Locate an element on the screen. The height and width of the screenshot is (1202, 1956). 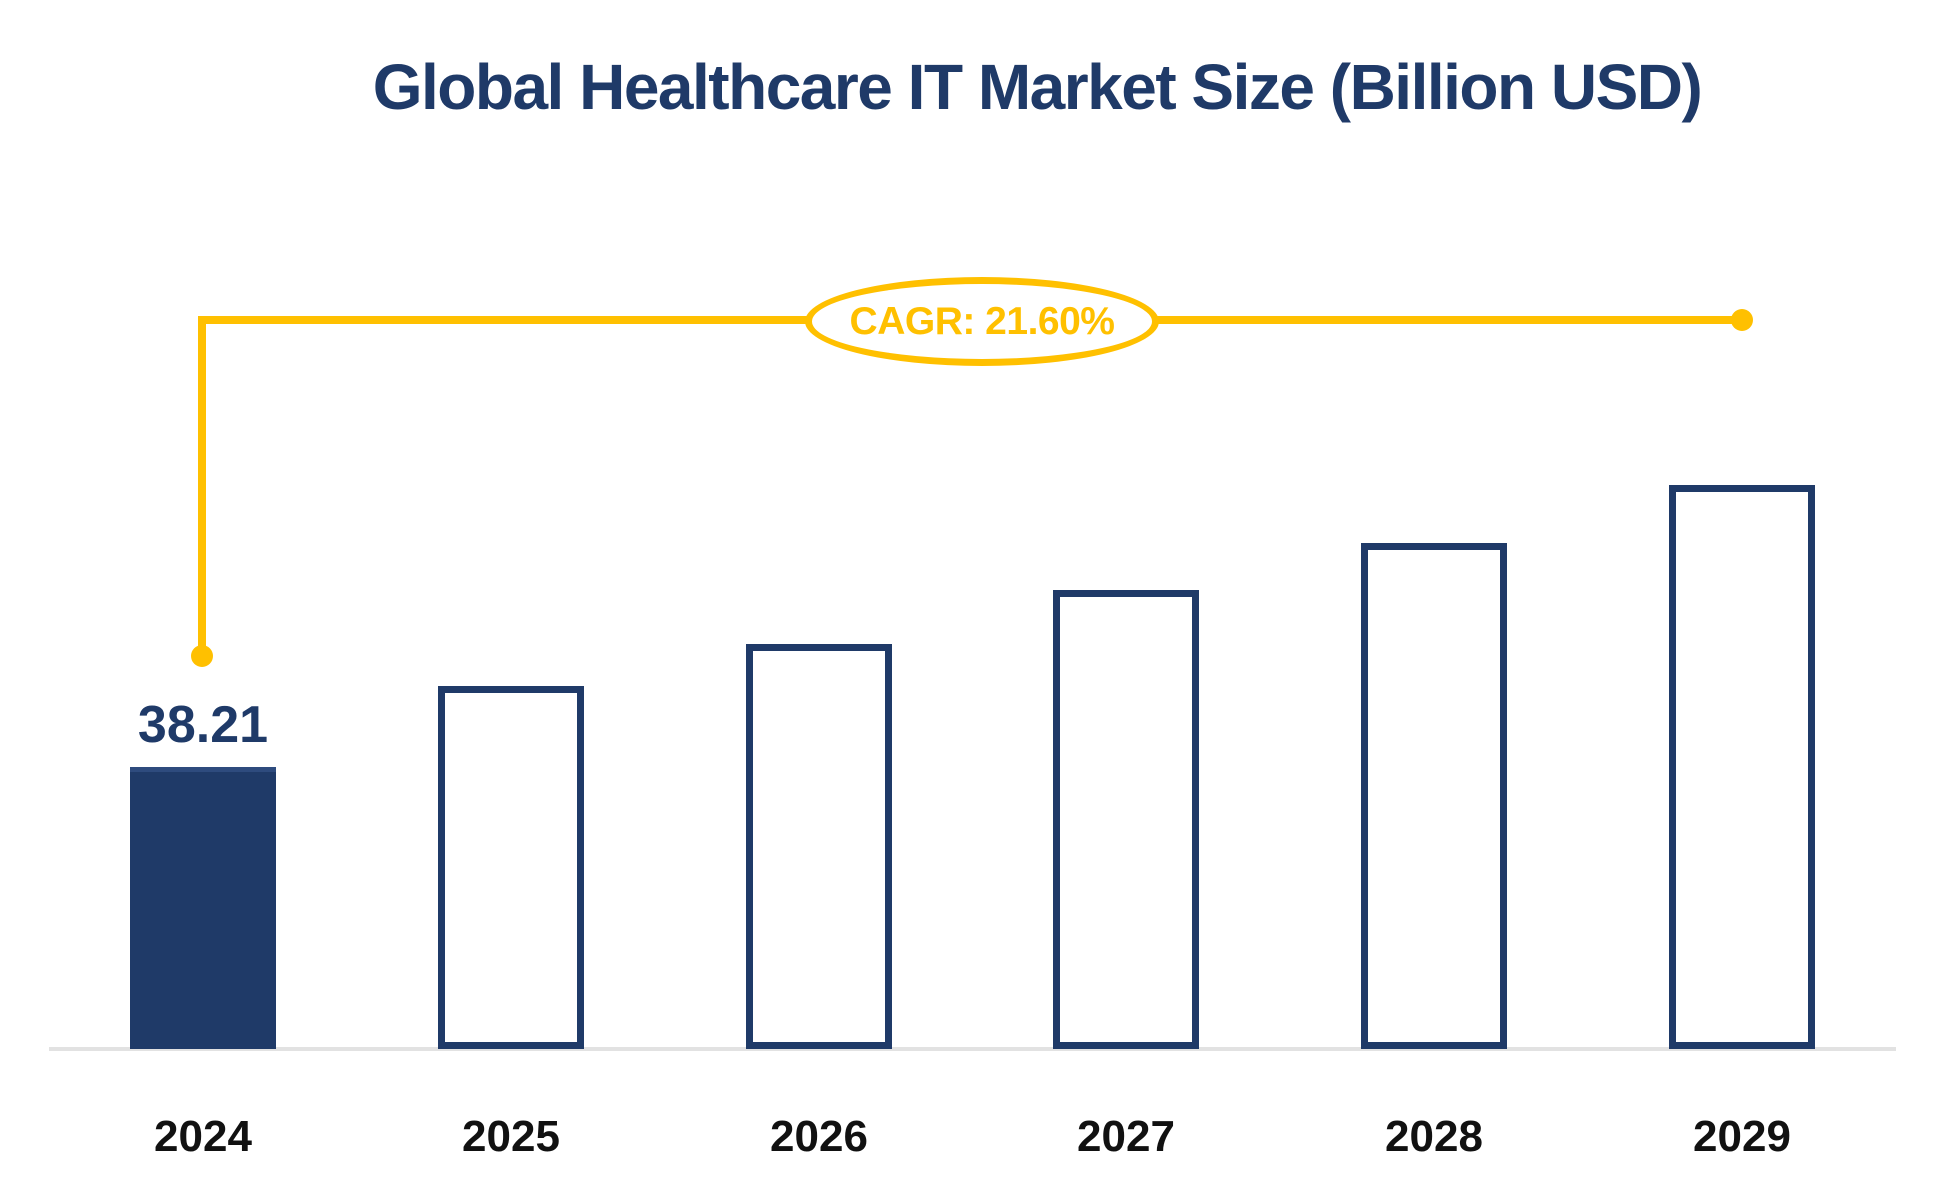
connector-dot-end is located at coordinates (1742, 320).